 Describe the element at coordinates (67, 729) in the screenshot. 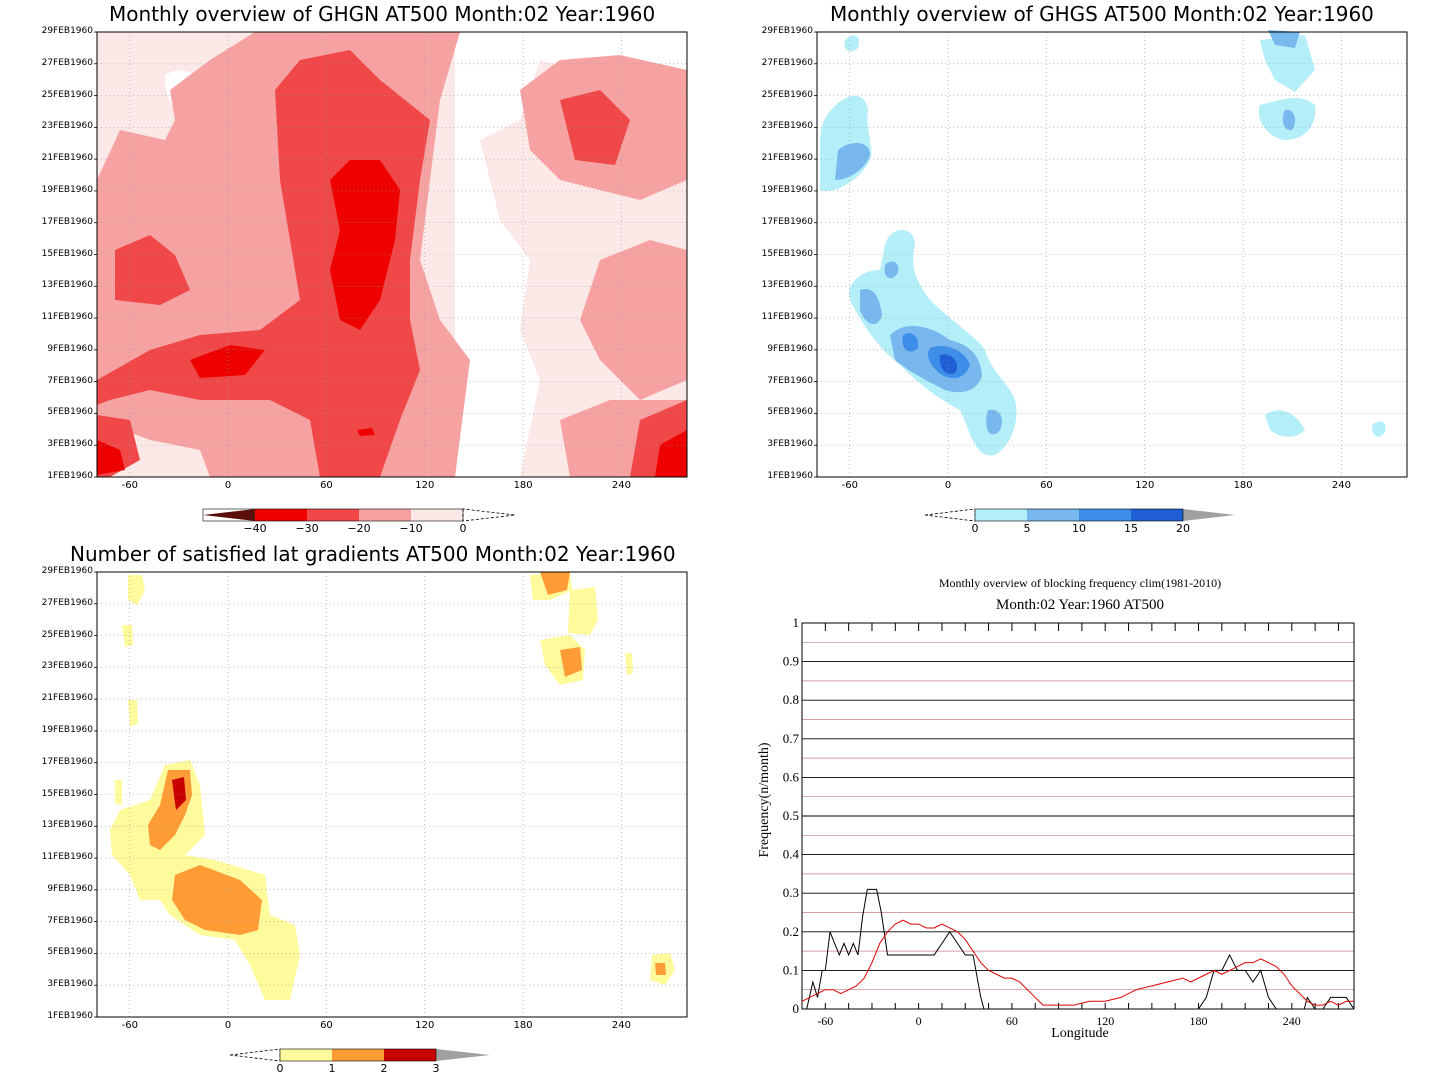

I see `gradients-ytick-label: 19FEB1960` at that location.